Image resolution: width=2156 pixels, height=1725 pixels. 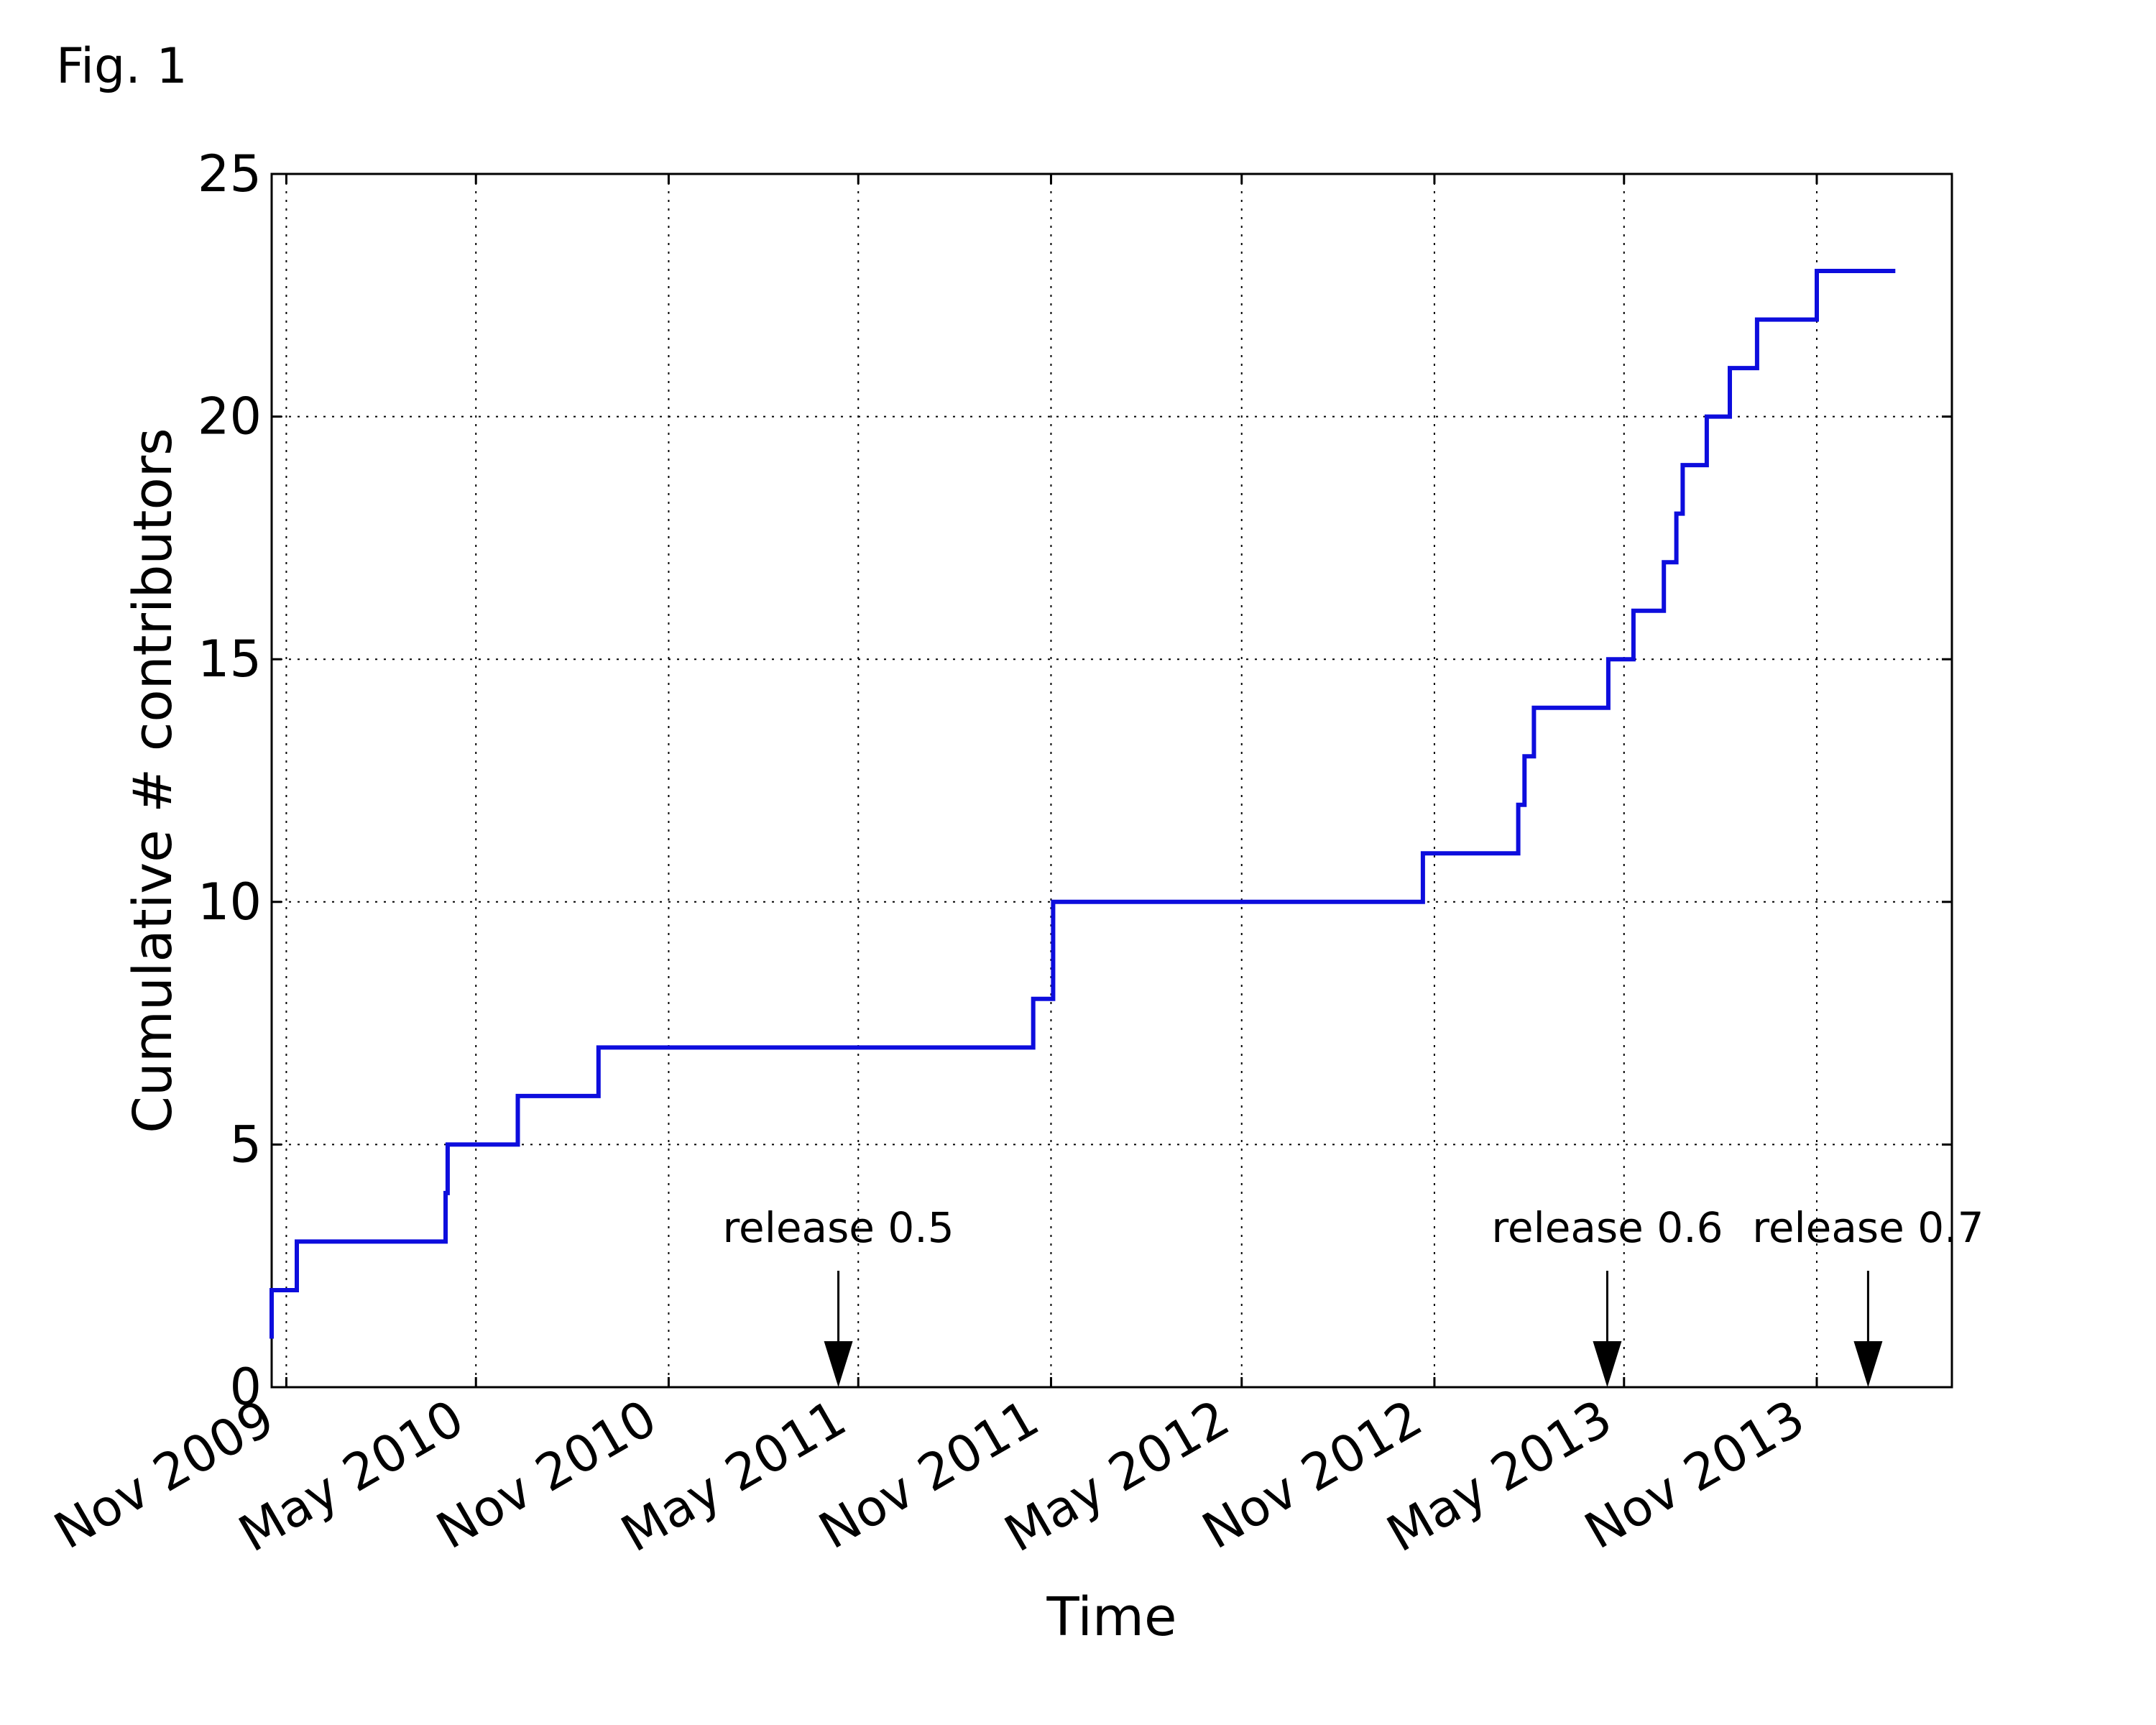 What do you see at coordinates (230, 902) in the screenshot?
I see `y-tick-label: 10` at bounding box center [230, 902].